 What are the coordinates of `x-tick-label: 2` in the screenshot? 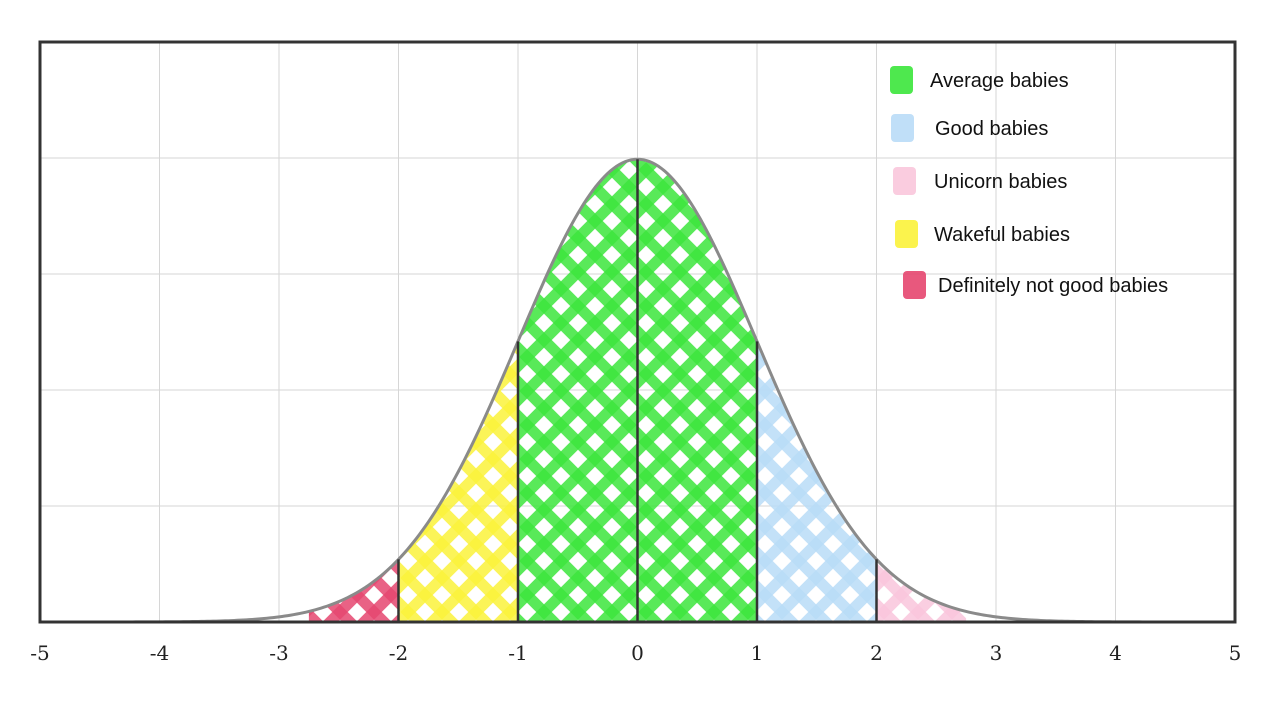 It's located at (876, 653).